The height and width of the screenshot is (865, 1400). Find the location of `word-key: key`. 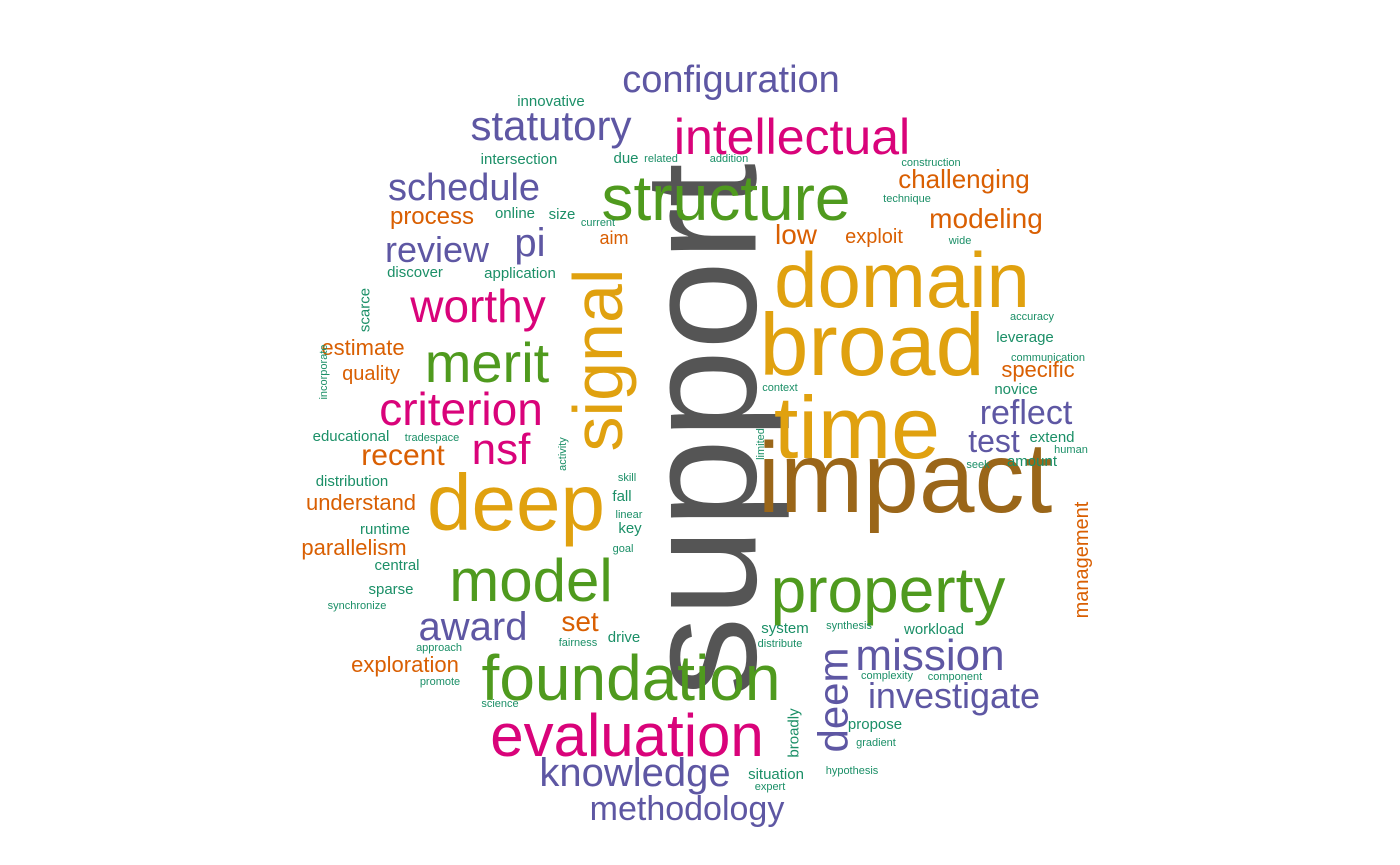

word-key: key is located at coordinates (630, 528).